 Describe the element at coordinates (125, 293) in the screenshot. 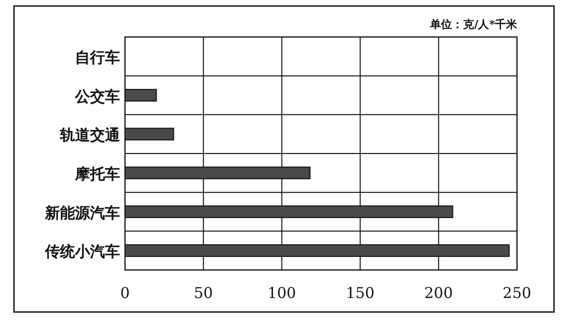

I see `x-tick-label: 0` at that location.